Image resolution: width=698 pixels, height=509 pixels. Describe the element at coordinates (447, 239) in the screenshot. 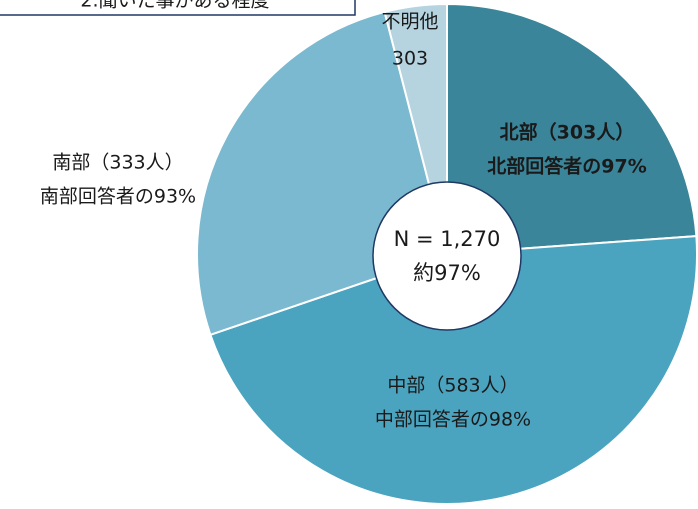

I see `center-text: N = 1,270` at that location.